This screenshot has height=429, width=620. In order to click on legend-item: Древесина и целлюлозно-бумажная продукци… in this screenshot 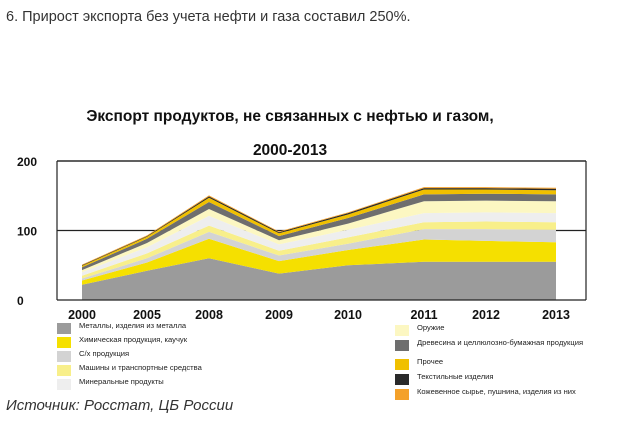, I will do `click(489, 348)`.